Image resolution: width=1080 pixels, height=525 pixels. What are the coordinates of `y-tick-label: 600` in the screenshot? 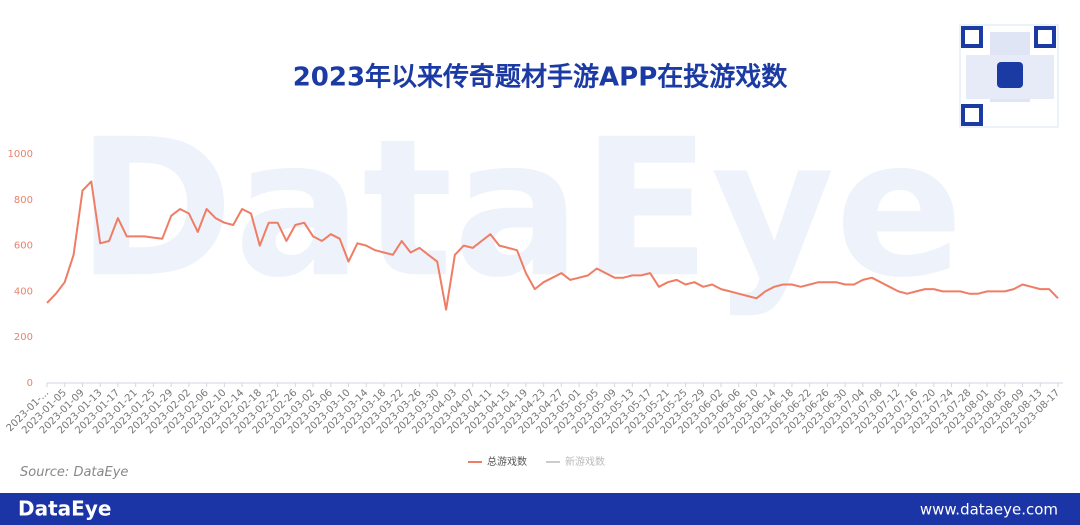 It's located at (23, 246).